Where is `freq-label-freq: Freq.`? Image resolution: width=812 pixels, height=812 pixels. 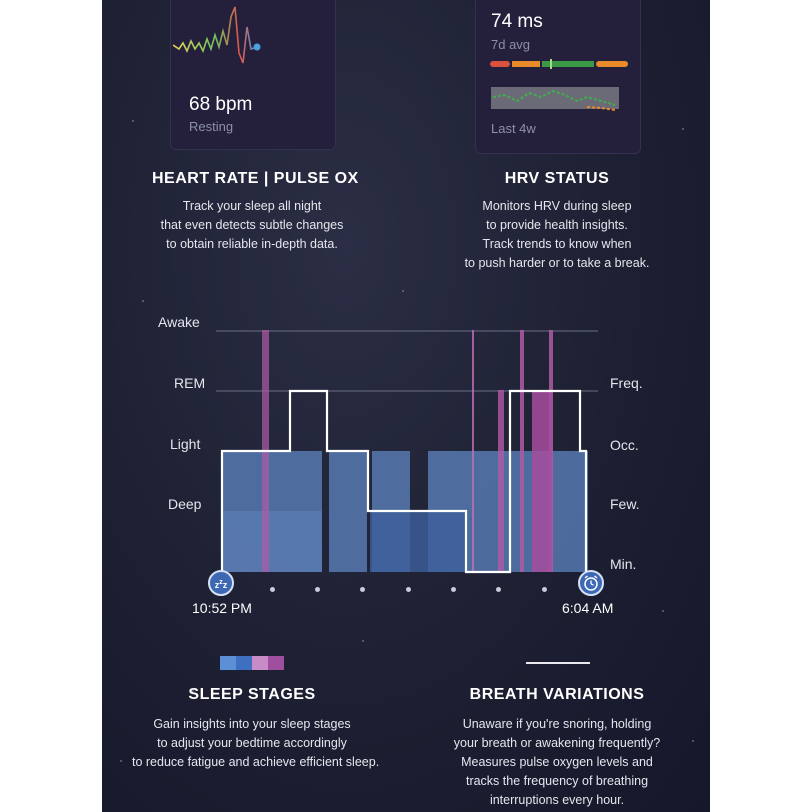
freq-label-freq: Freq. is located at coordinates (626, 383).